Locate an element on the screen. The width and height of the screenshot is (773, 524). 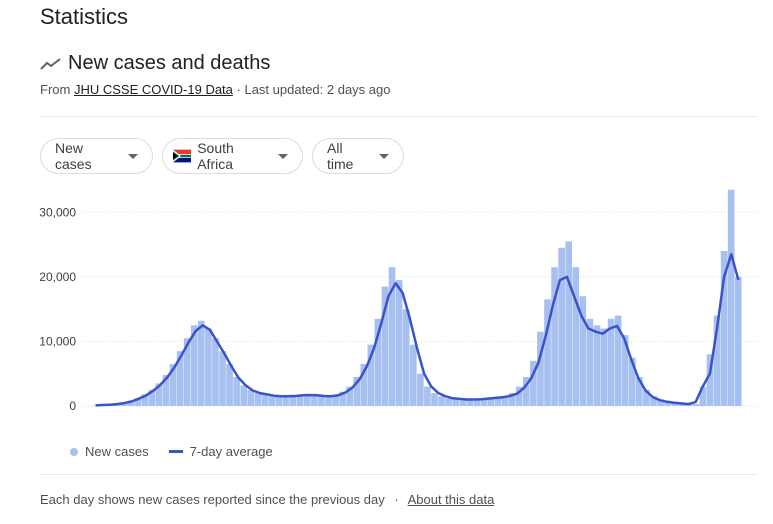
legend-line-swatch is located at coordinates (175, 451).